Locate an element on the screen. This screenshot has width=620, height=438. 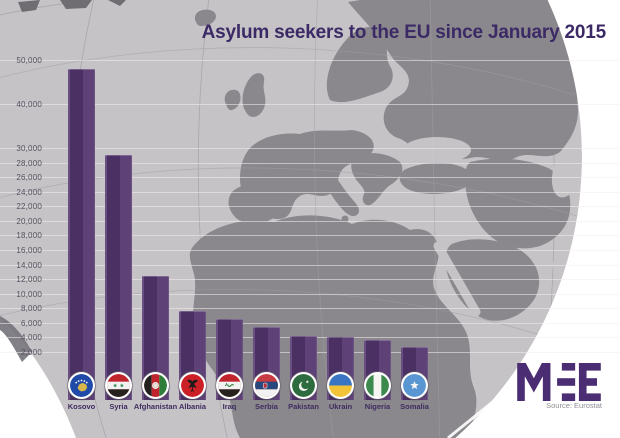
y-axis-tick-label: 26,000 is located at coordinates (29, 177).